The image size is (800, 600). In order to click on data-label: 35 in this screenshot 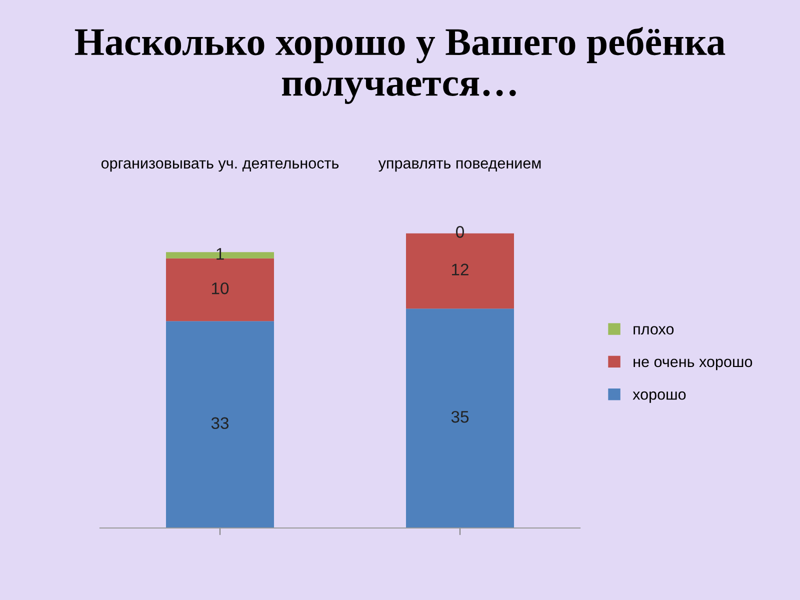, I will do `click(460, 416)`.